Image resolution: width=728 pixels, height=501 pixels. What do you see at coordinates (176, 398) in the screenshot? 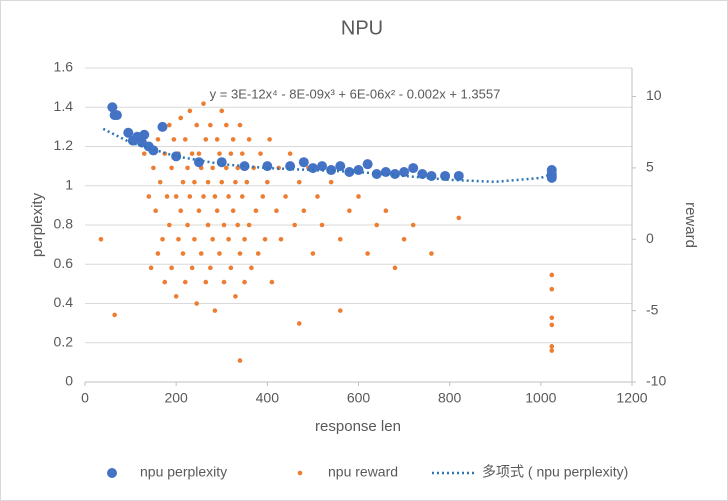
I see `x-tick-label: 200` at bounding box center [176, 398].